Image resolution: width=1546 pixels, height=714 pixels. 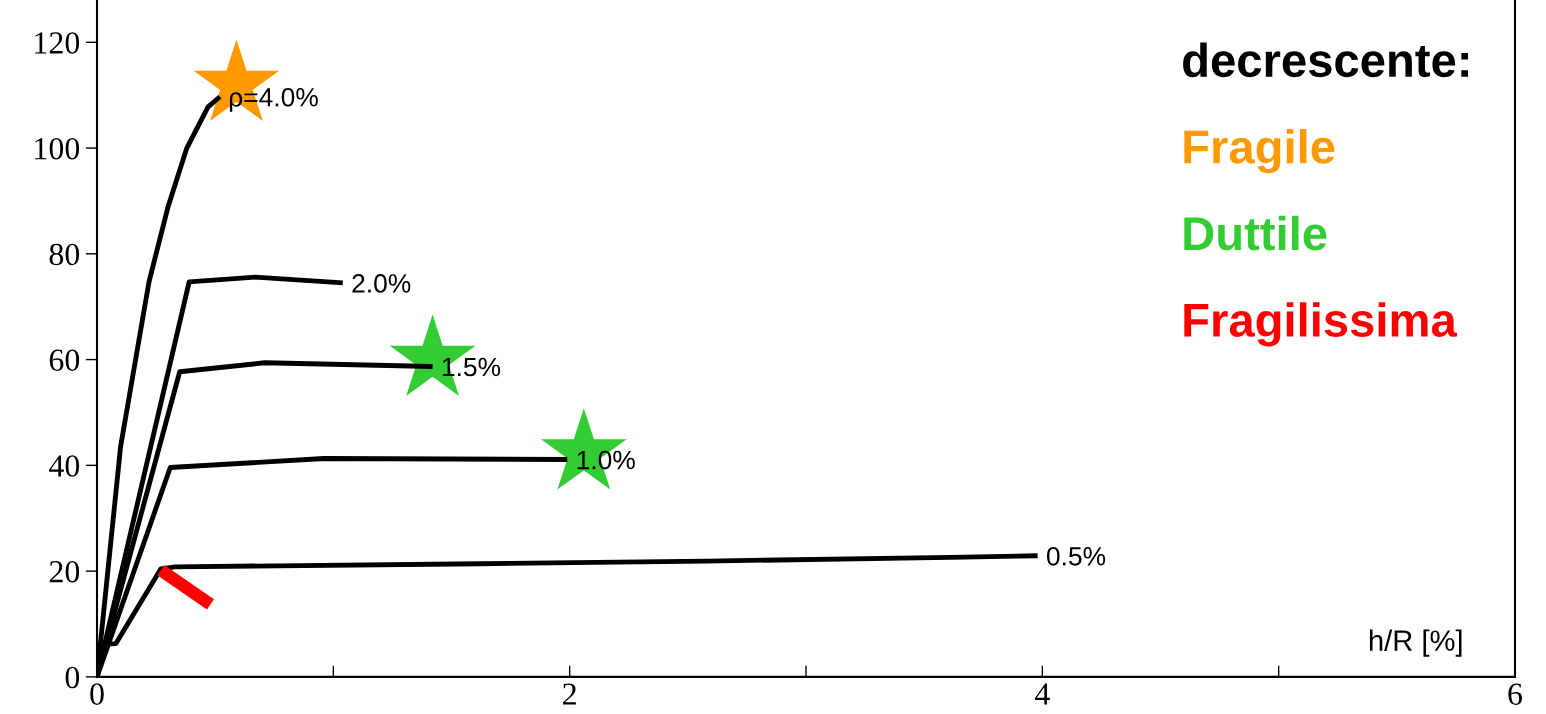 I want to click on x-axis-title: h/R [%], so click(x=1415, y=643).